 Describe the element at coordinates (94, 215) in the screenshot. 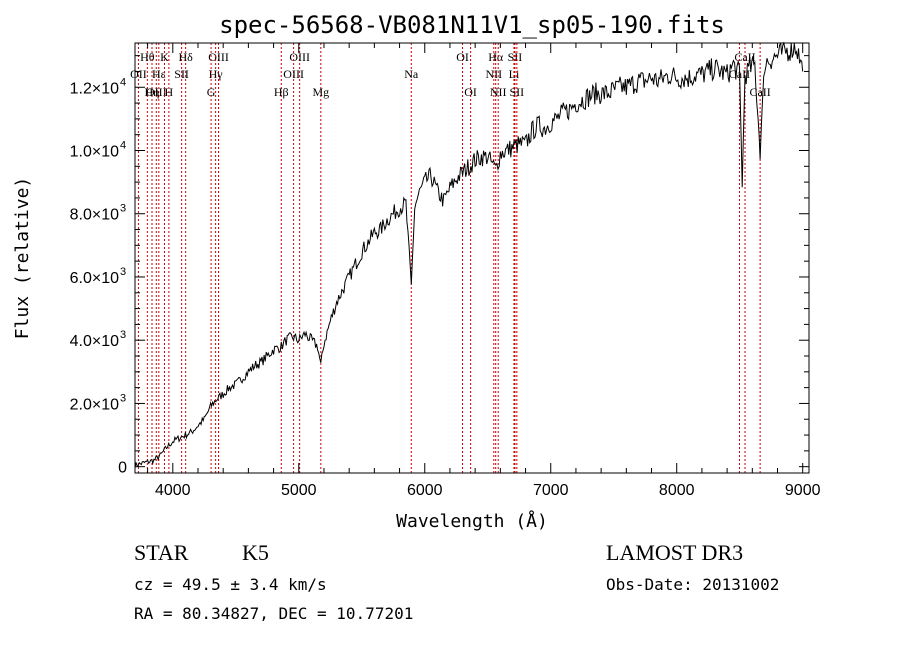

I see `y-tick-label: 8.0×10` at that location.